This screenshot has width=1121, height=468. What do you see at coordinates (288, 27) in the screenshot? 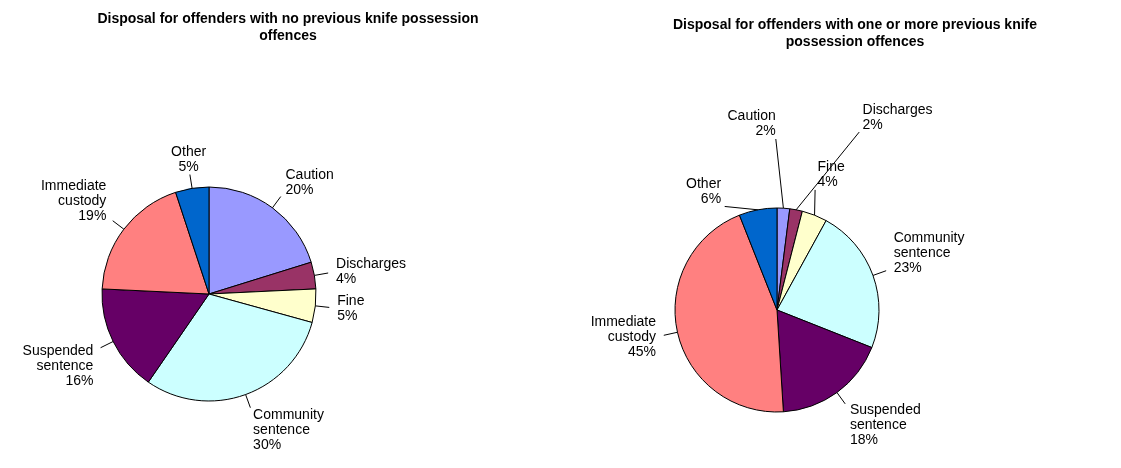
I see `chart-title: Disposal for offenders with no previous knife possession offences` at bounding box center [288, 27].